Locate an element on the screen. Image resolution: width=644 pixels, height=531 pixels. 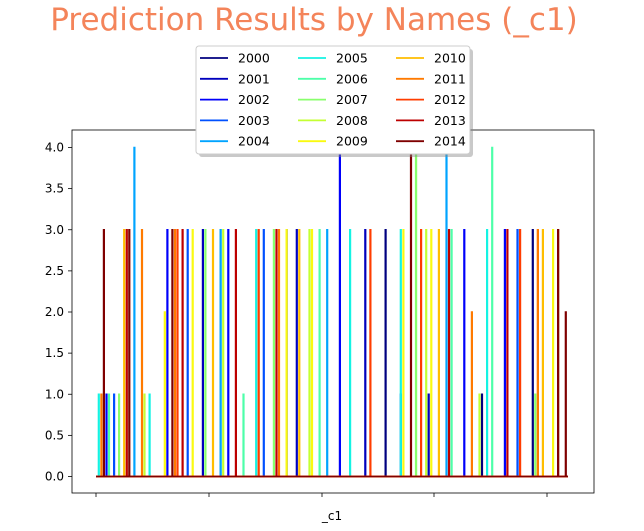
legend-label-2008: 2008 is located at coordinates (352, 120).